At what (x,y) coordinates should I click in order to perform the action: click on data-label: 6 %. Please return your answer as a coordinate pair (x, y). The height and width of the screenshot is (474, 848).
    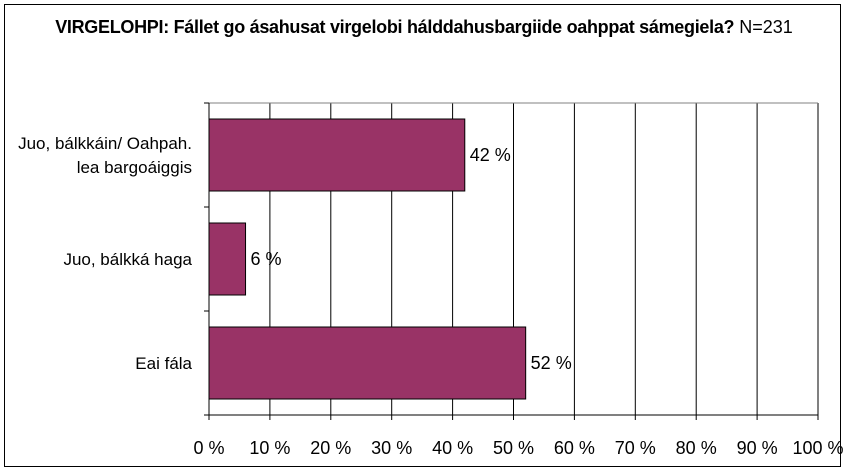
    Looking at the image, I should click on (266, 259).